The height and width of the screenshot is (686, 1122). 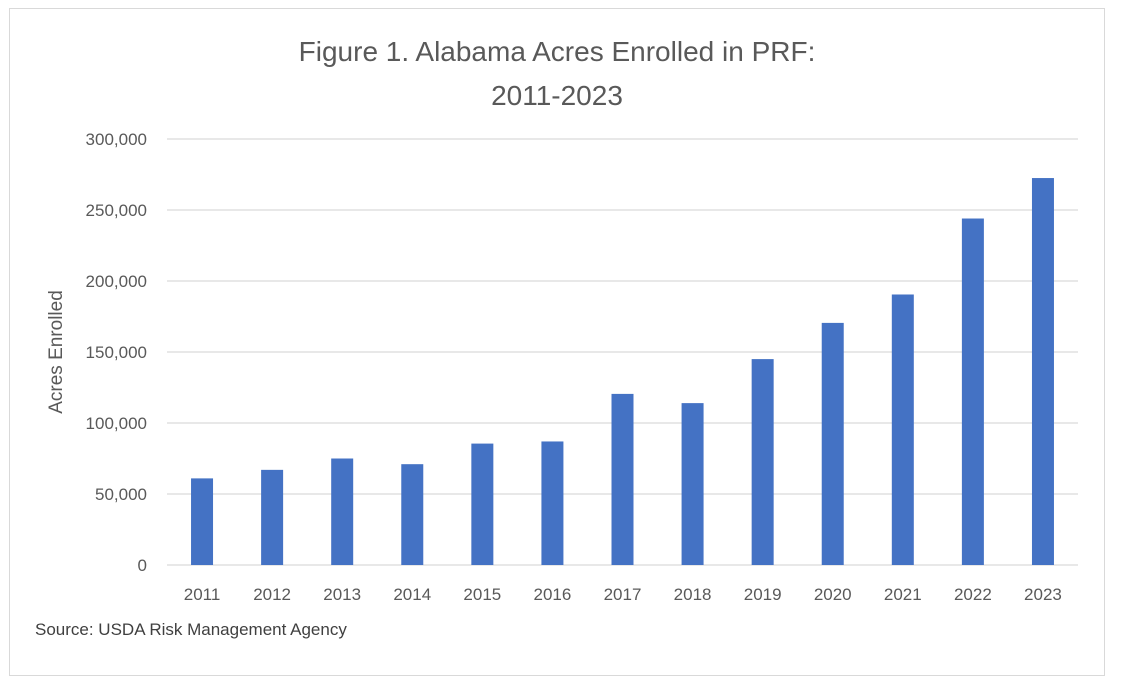 I want to click on x-tick-label: 2019, so click(x=763, y=594).